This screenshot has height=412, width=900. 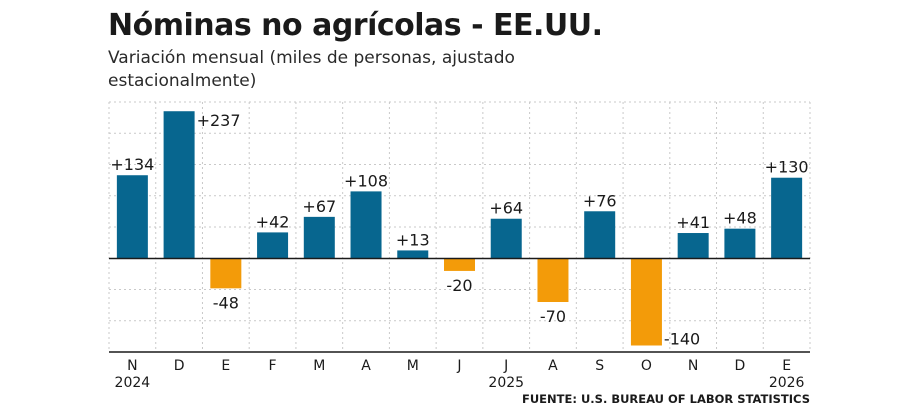 What do you see at coordinates (273, 366) in the screenshot?
I see `tick-label: F` at bounding box center [273, 366].